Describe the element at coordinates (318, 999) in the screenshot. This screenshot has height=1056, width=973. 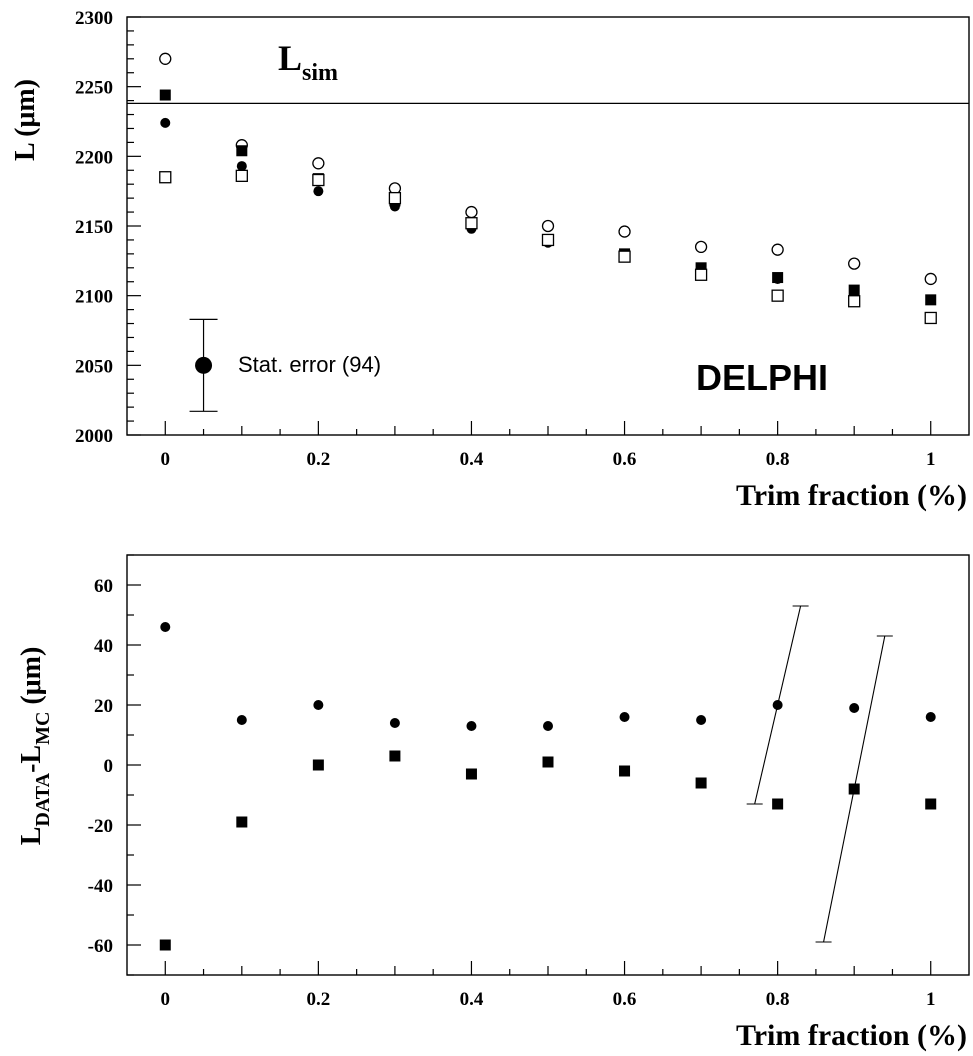
I see `bottom-x-tick-label: 0.2` at that location.